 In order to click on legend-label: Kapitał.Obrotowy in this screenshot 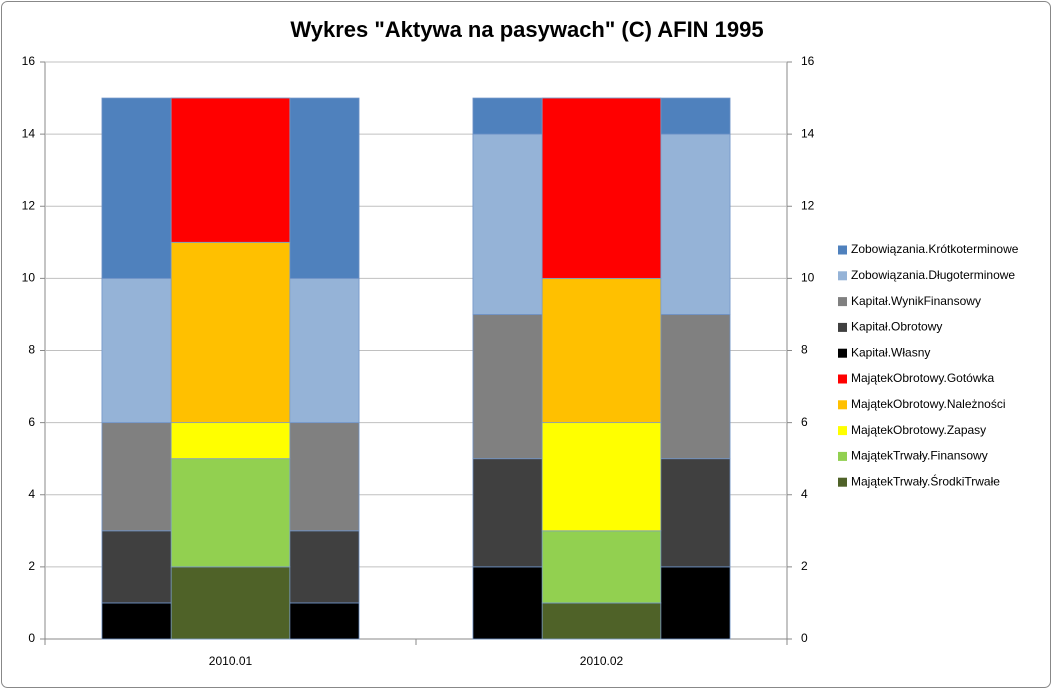, I will do `click(896, 327)`.